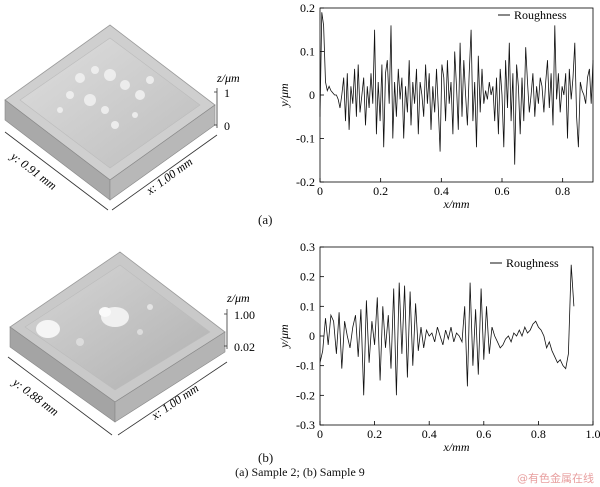 The width and height of the screenshot is (600, 487). Describe the element at coordinates (305, 425) in the screenshot. I see `y-tick-label: -0.3` at that location.